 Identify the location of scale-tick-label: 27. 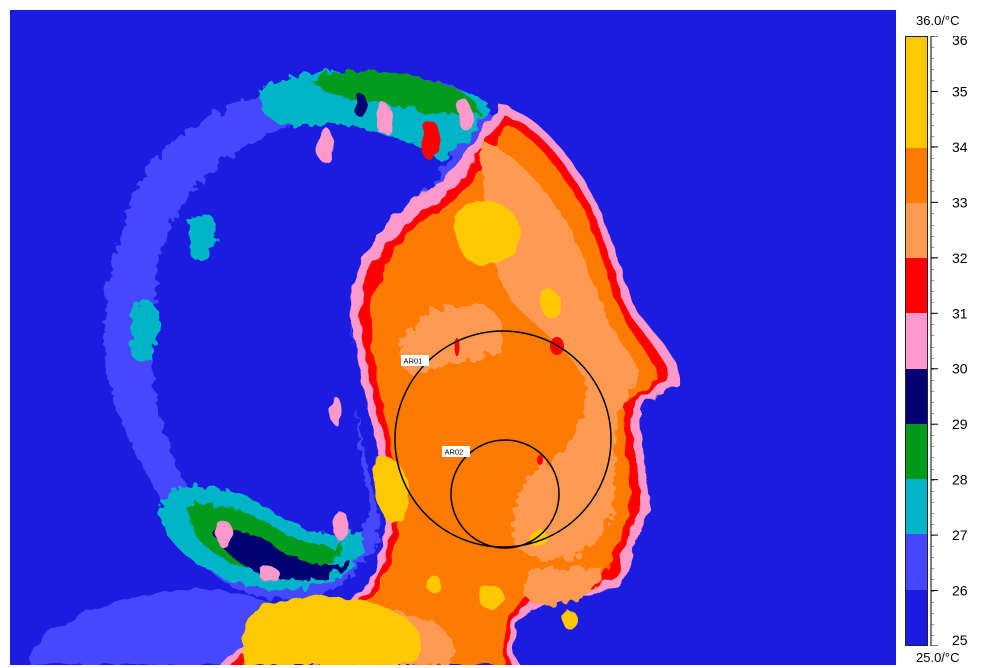
(960, 535).